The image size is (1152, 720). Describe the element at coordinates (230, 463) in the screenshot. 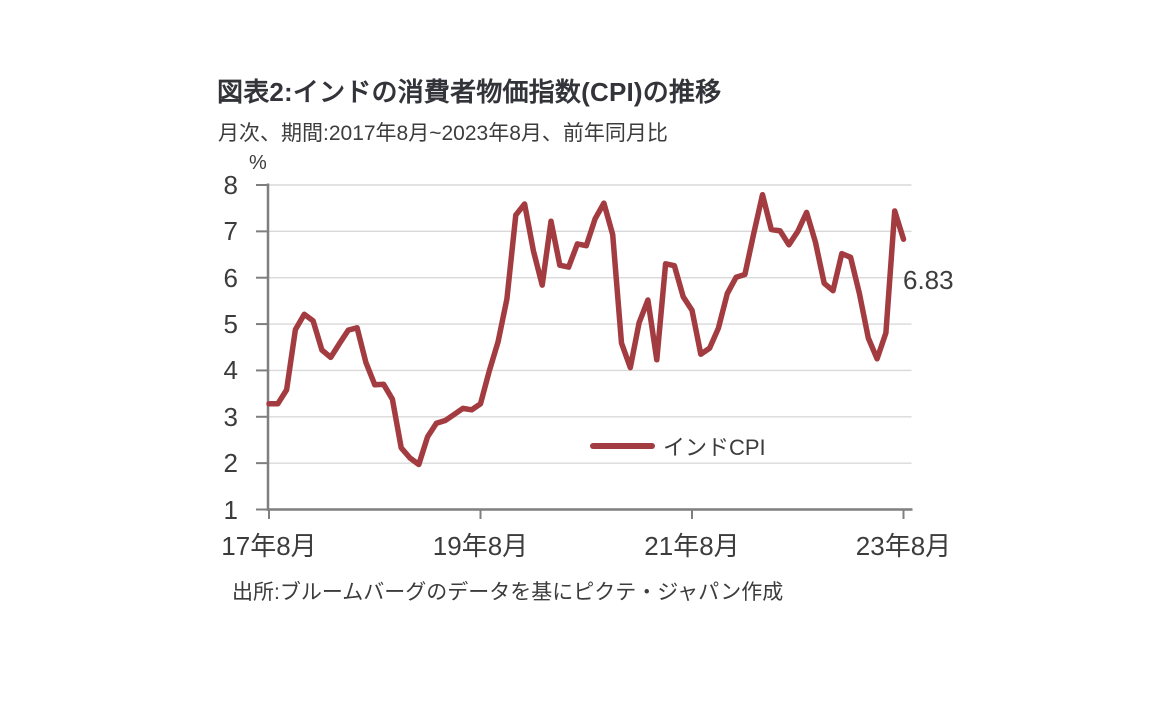

I see `y-axis-label: 2` at that location.